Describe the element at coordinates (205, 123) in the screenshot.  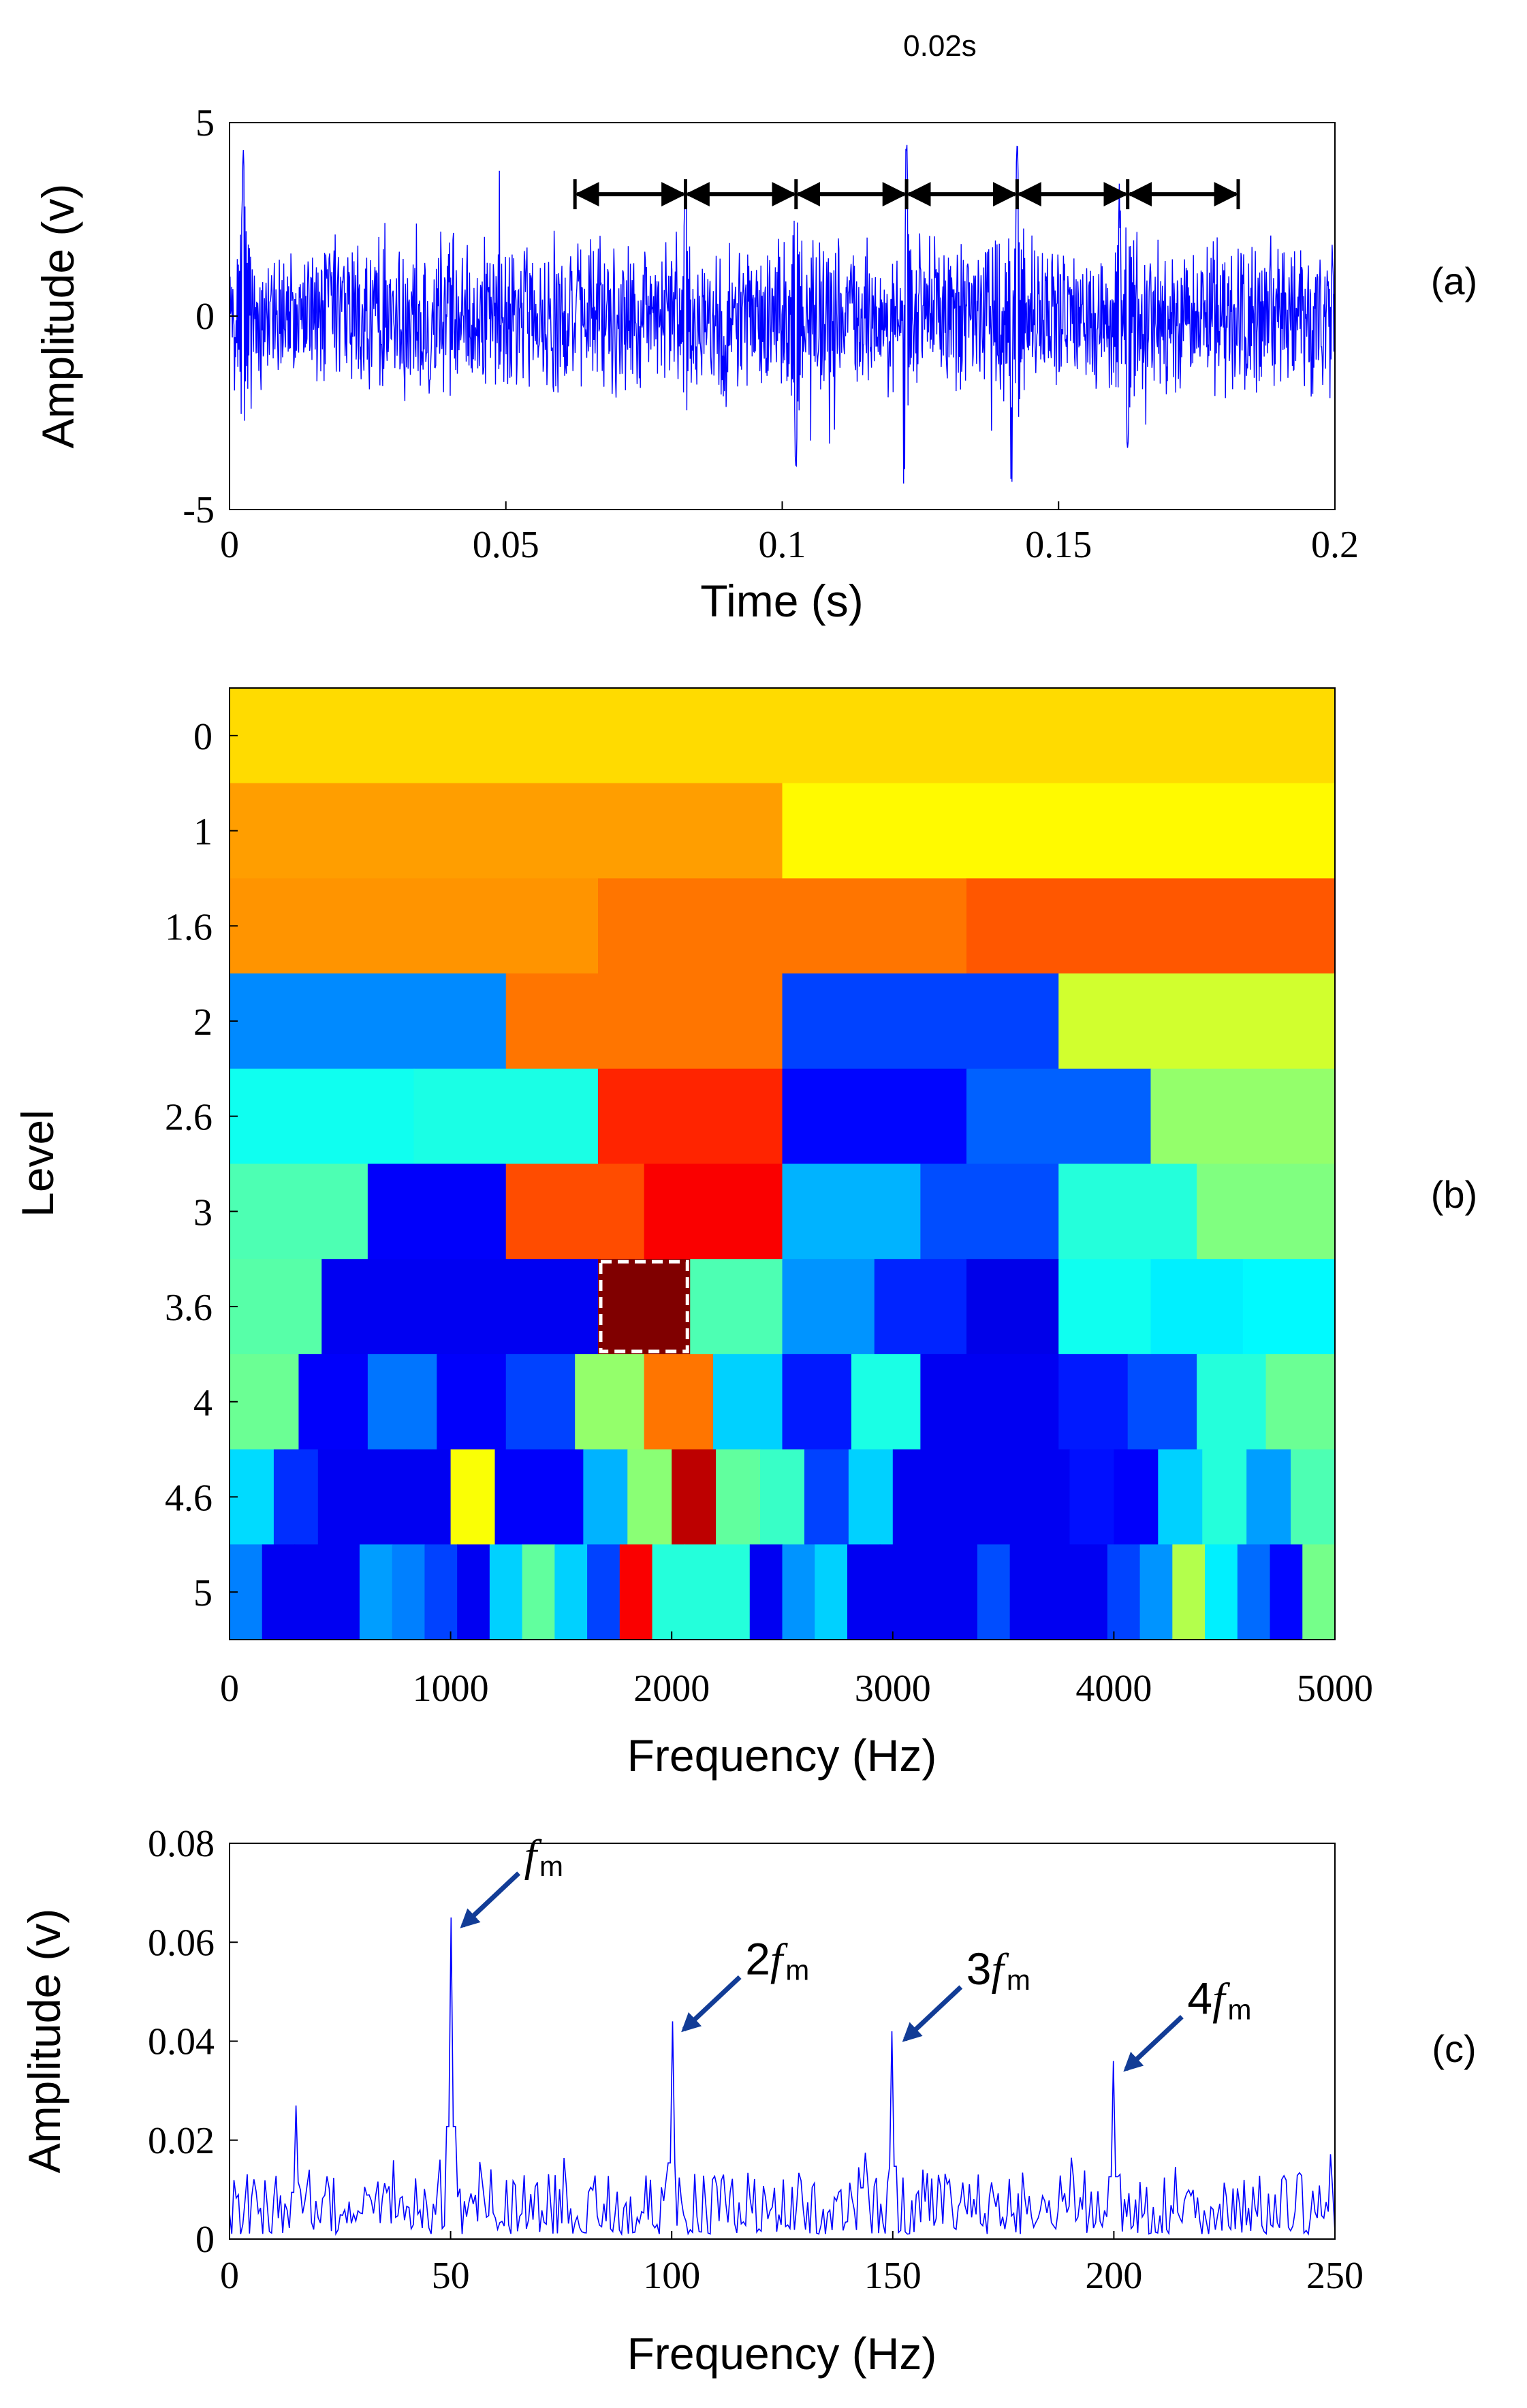
I see `panel-a-y-tick-label: 5` at that location.